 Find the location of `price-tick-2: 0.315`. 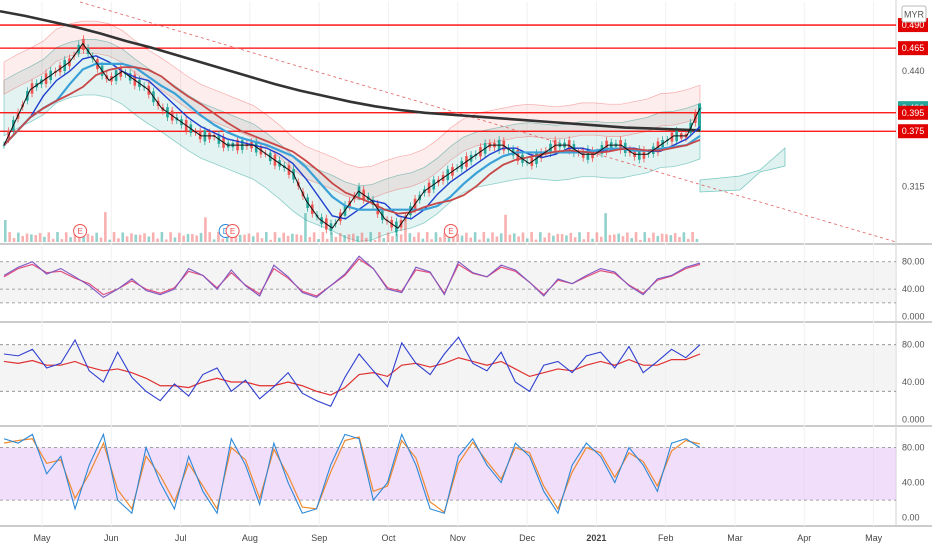

price-tick-2: 0.315 is located at coordinates (913, 187).